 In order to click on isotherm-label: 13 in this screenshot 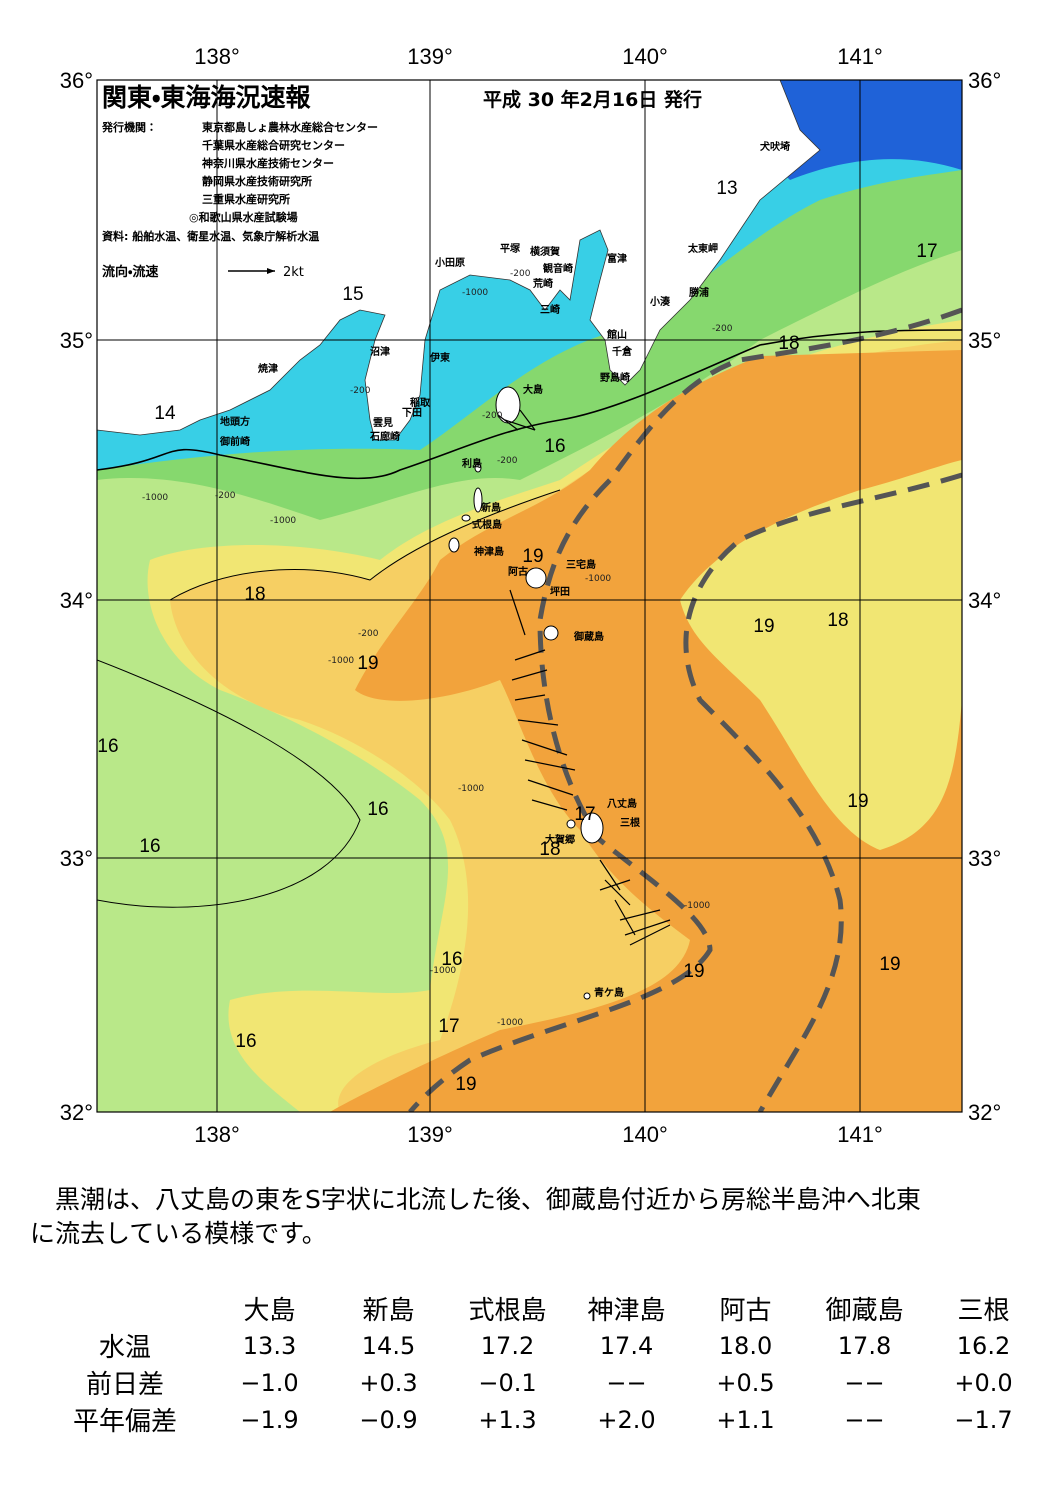, I will do `click(726, 188)`.